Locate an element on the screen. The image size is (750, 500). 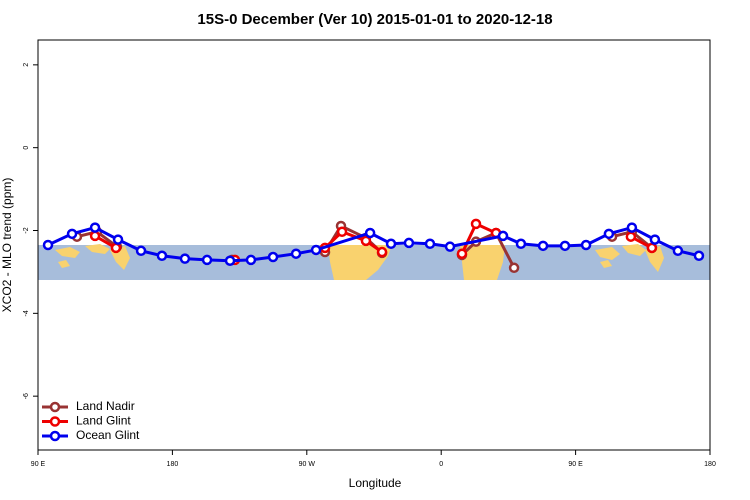
y-tick-label: -2 is located at coordinates (26, 230).